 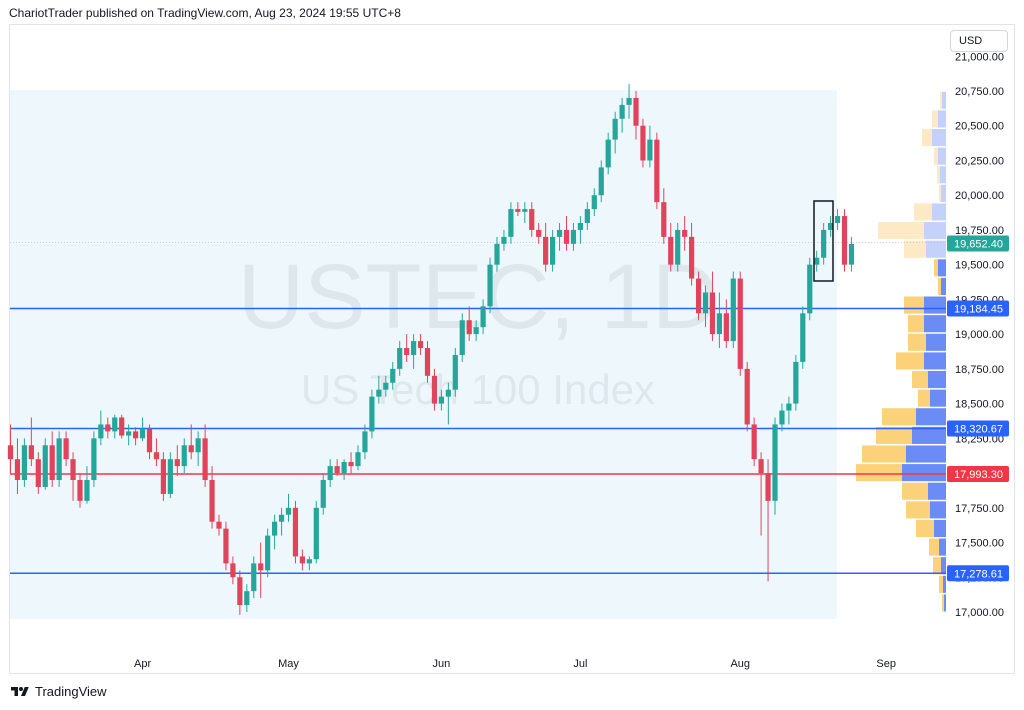 I want to click on highlight-box, so click(x=823, y=241).